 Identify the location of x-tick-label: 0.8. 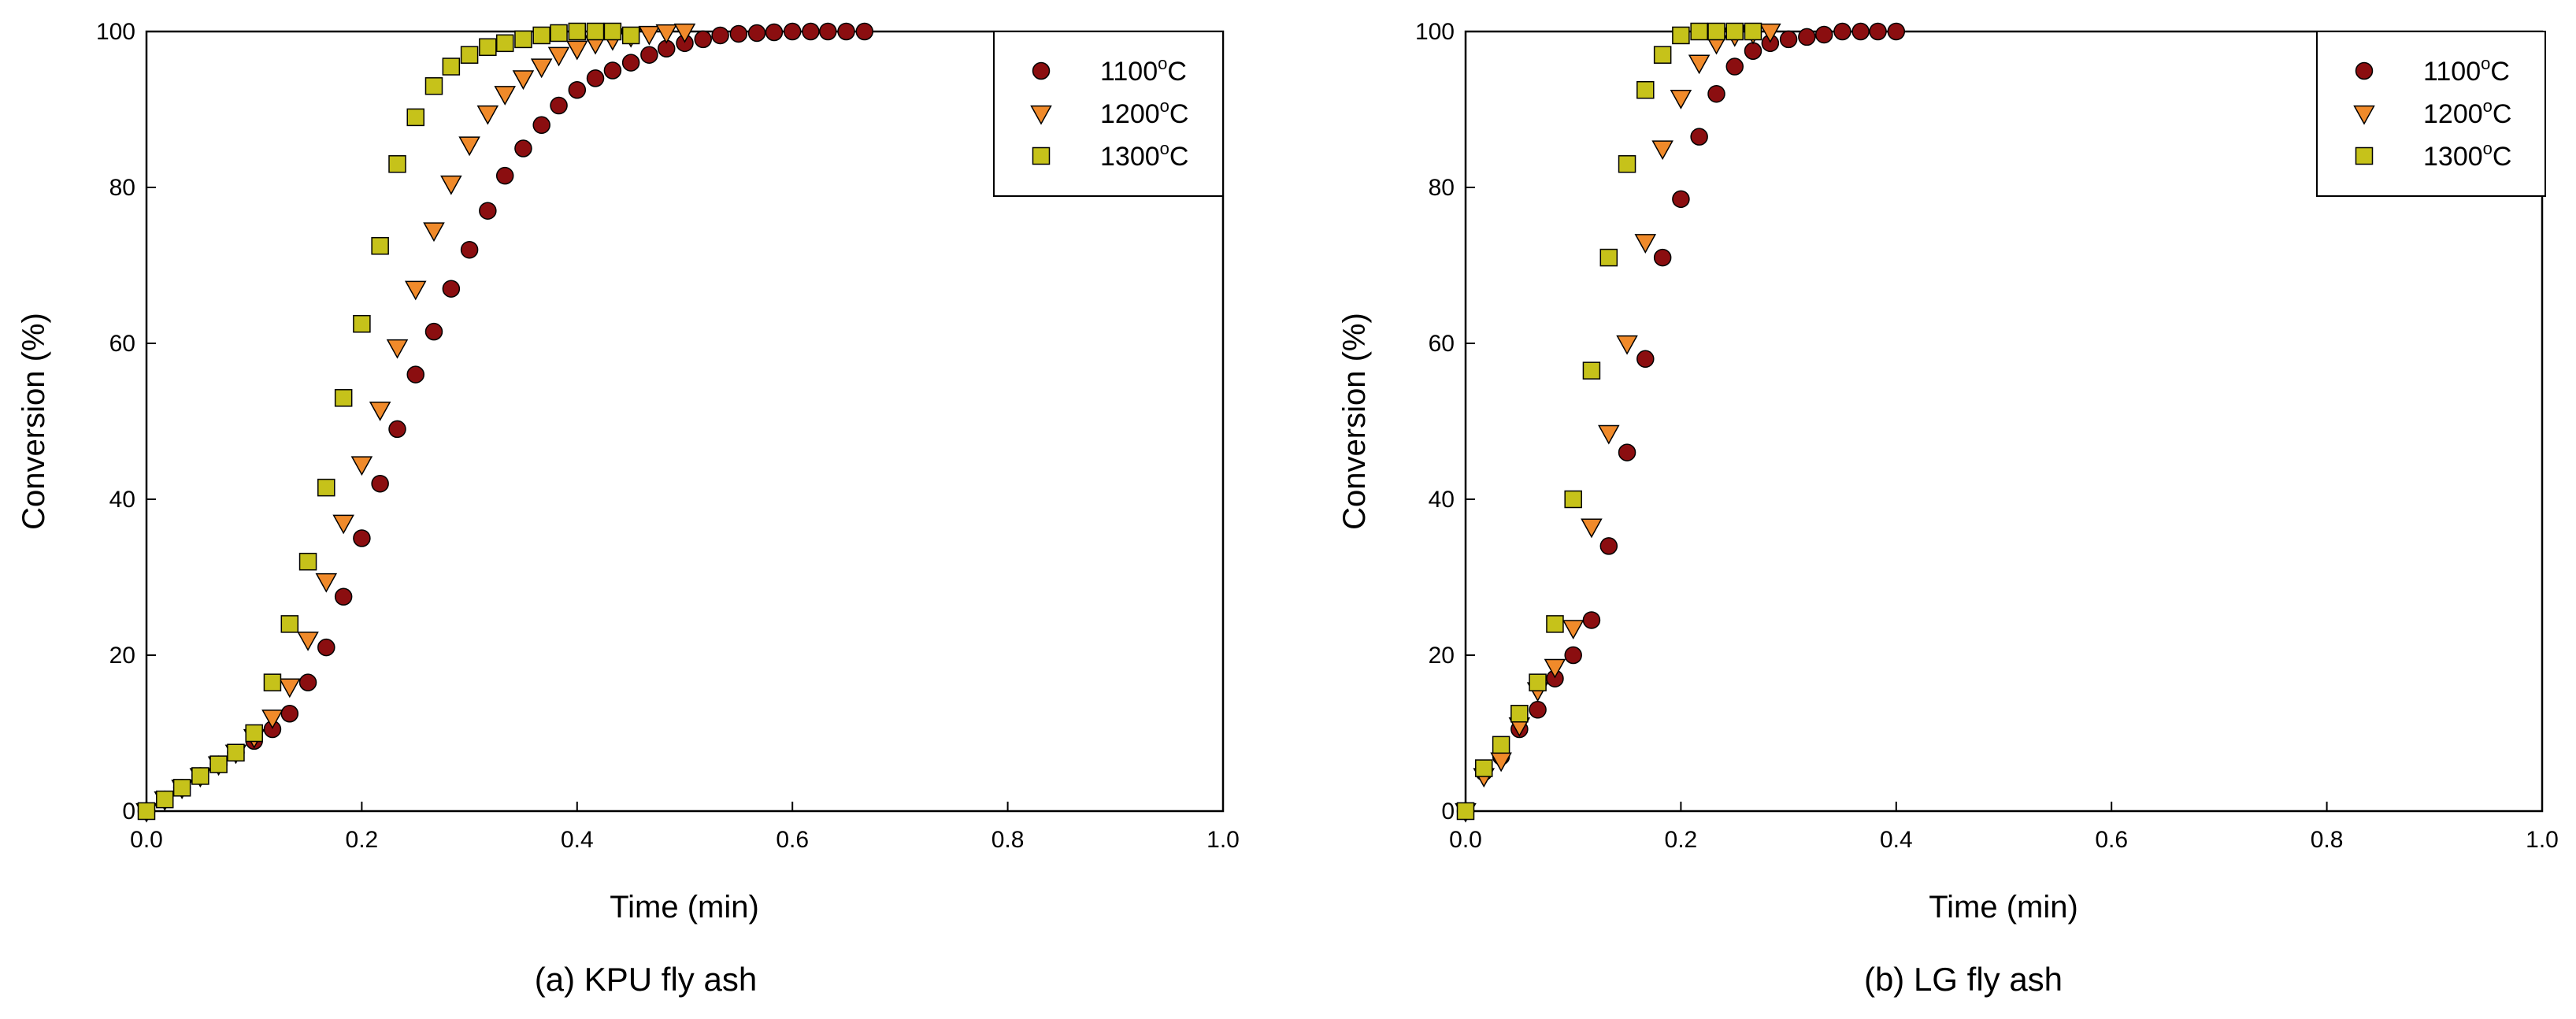
(1008, 840).